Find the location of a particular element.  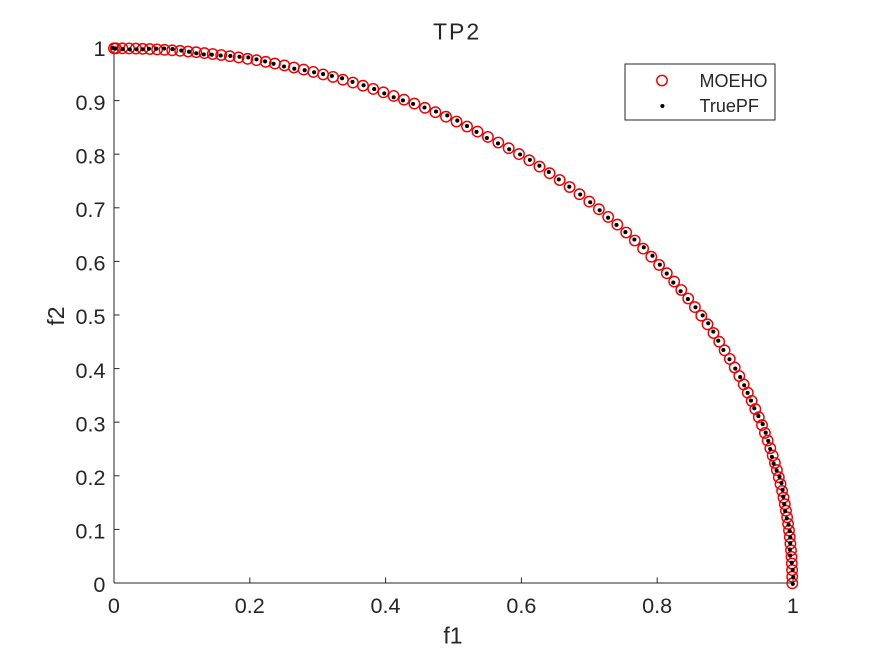

svg-text: 0.9 is located at coordinates (91, 102).